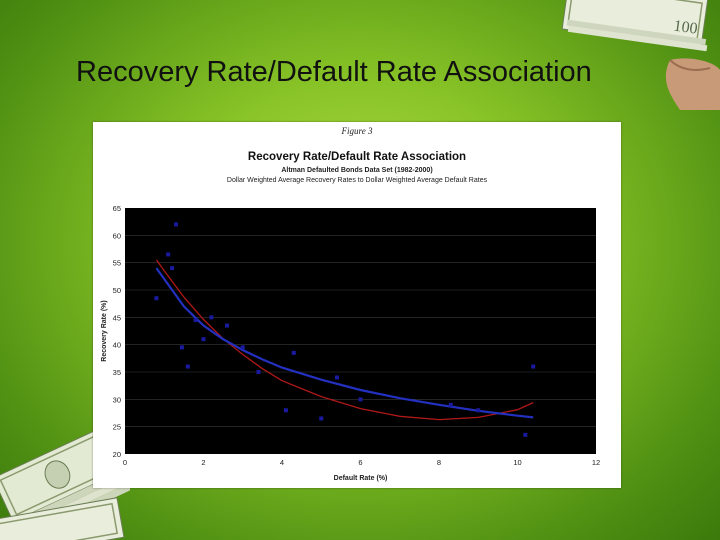  Describe the element at coordinates (282, 462) in the screenshot. I see `x-tick-label: 4` at that location.